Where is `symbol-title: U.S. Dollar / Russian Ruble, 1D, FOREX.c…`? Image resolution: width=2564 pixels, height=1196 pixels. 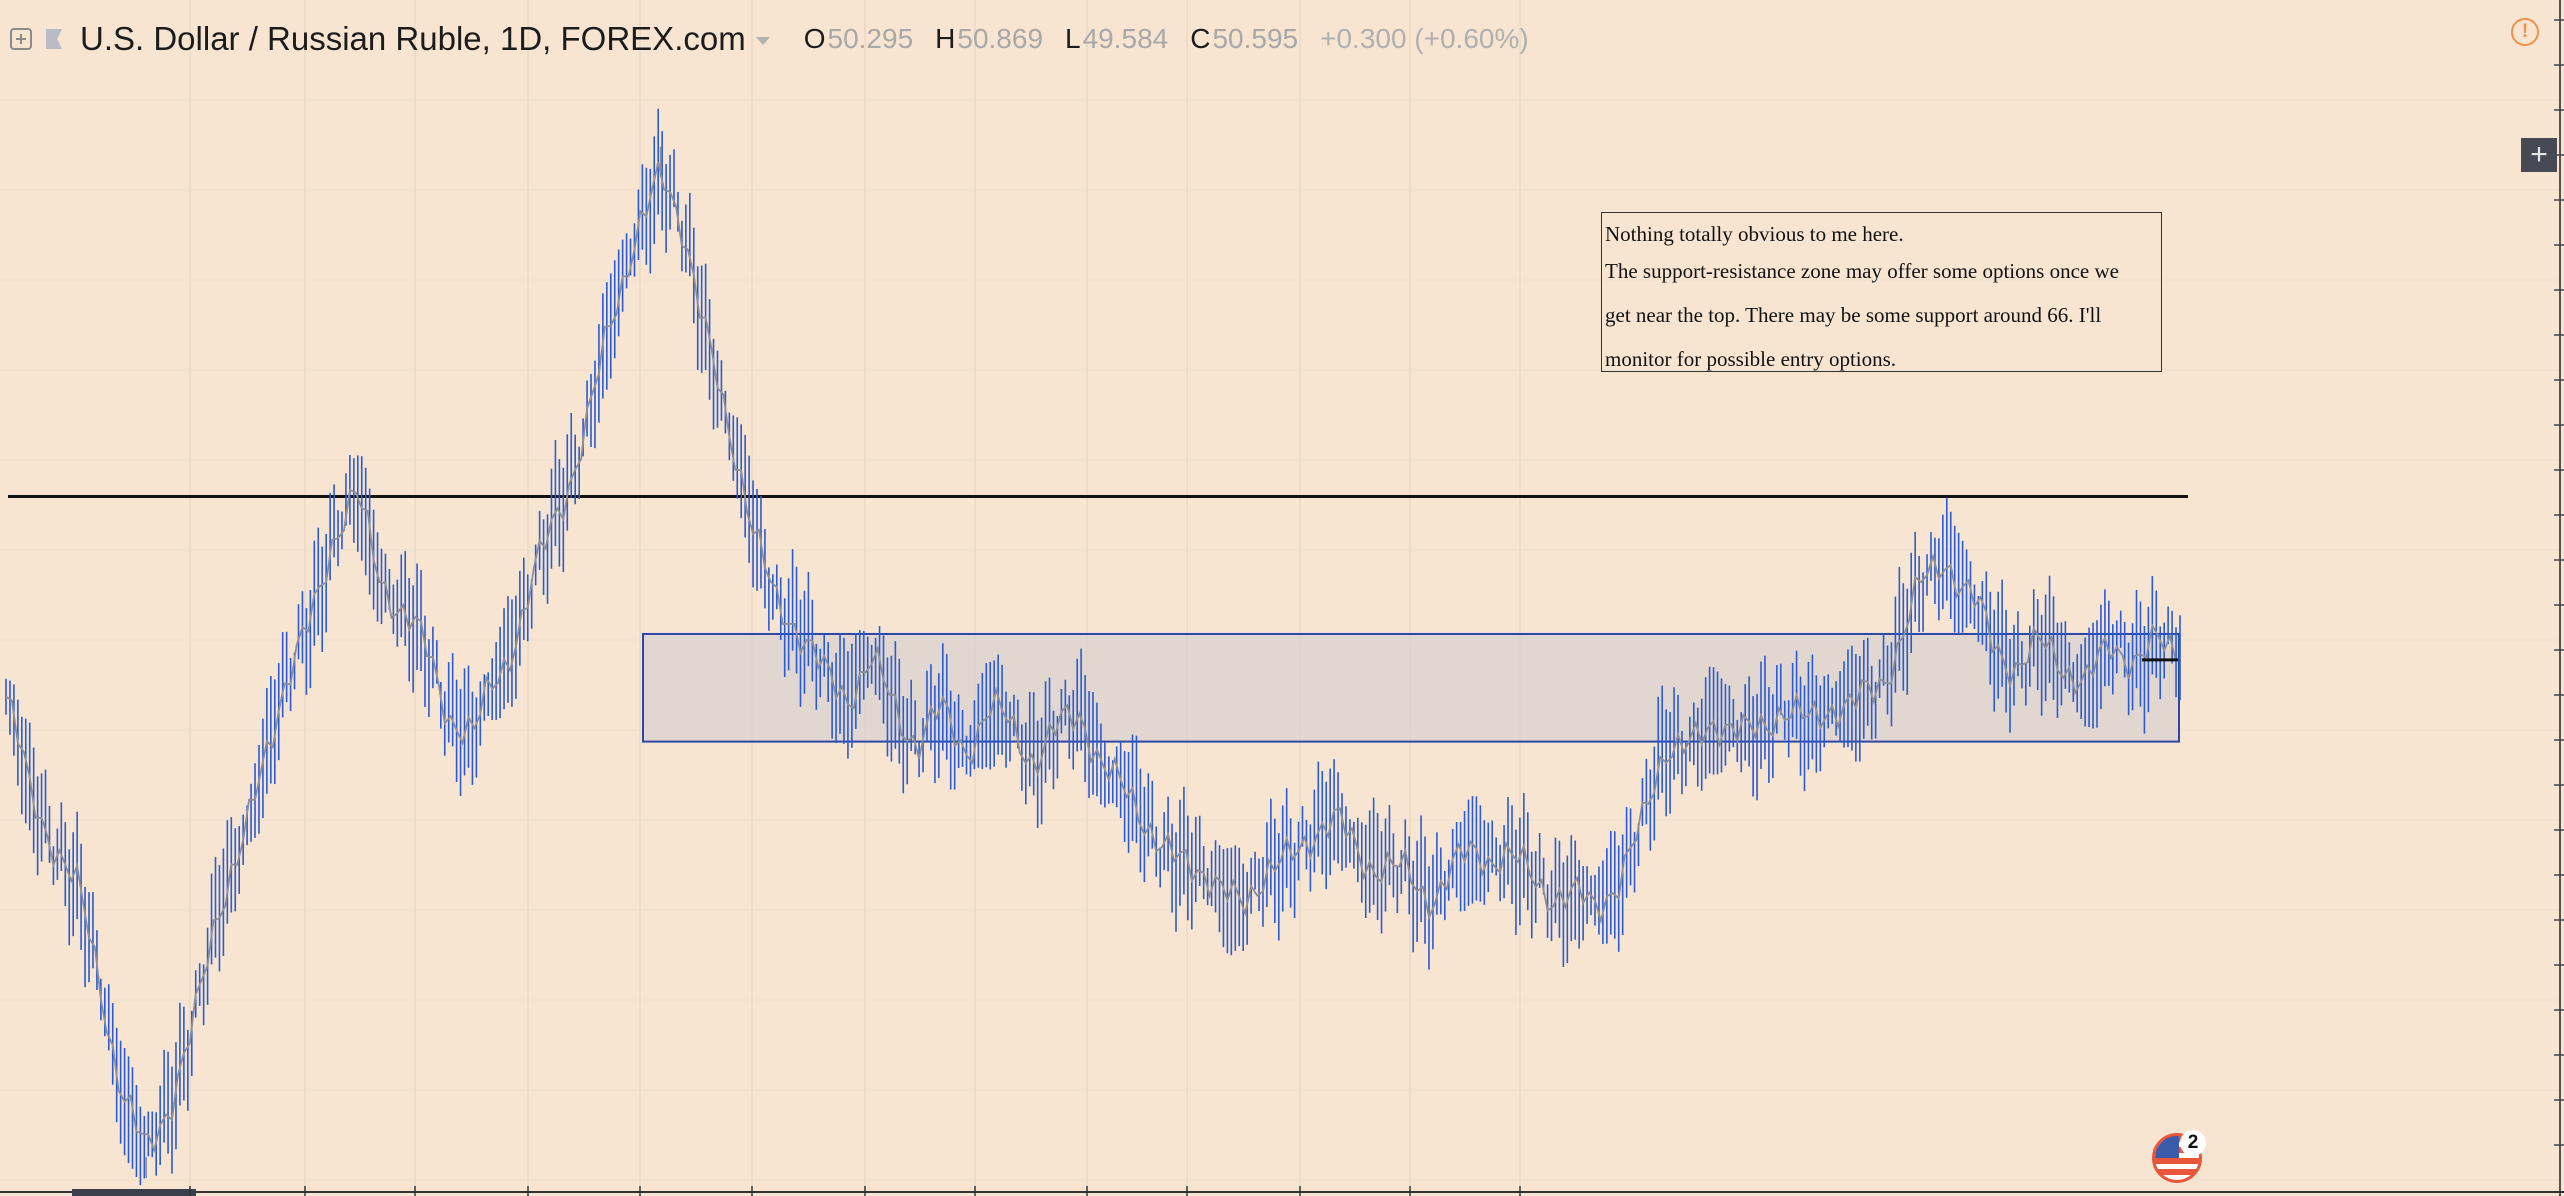 symbol-title: U.S. Dollar / Russian Ruble, 1D, FOREX.c… is located at coordinates (413, 38).